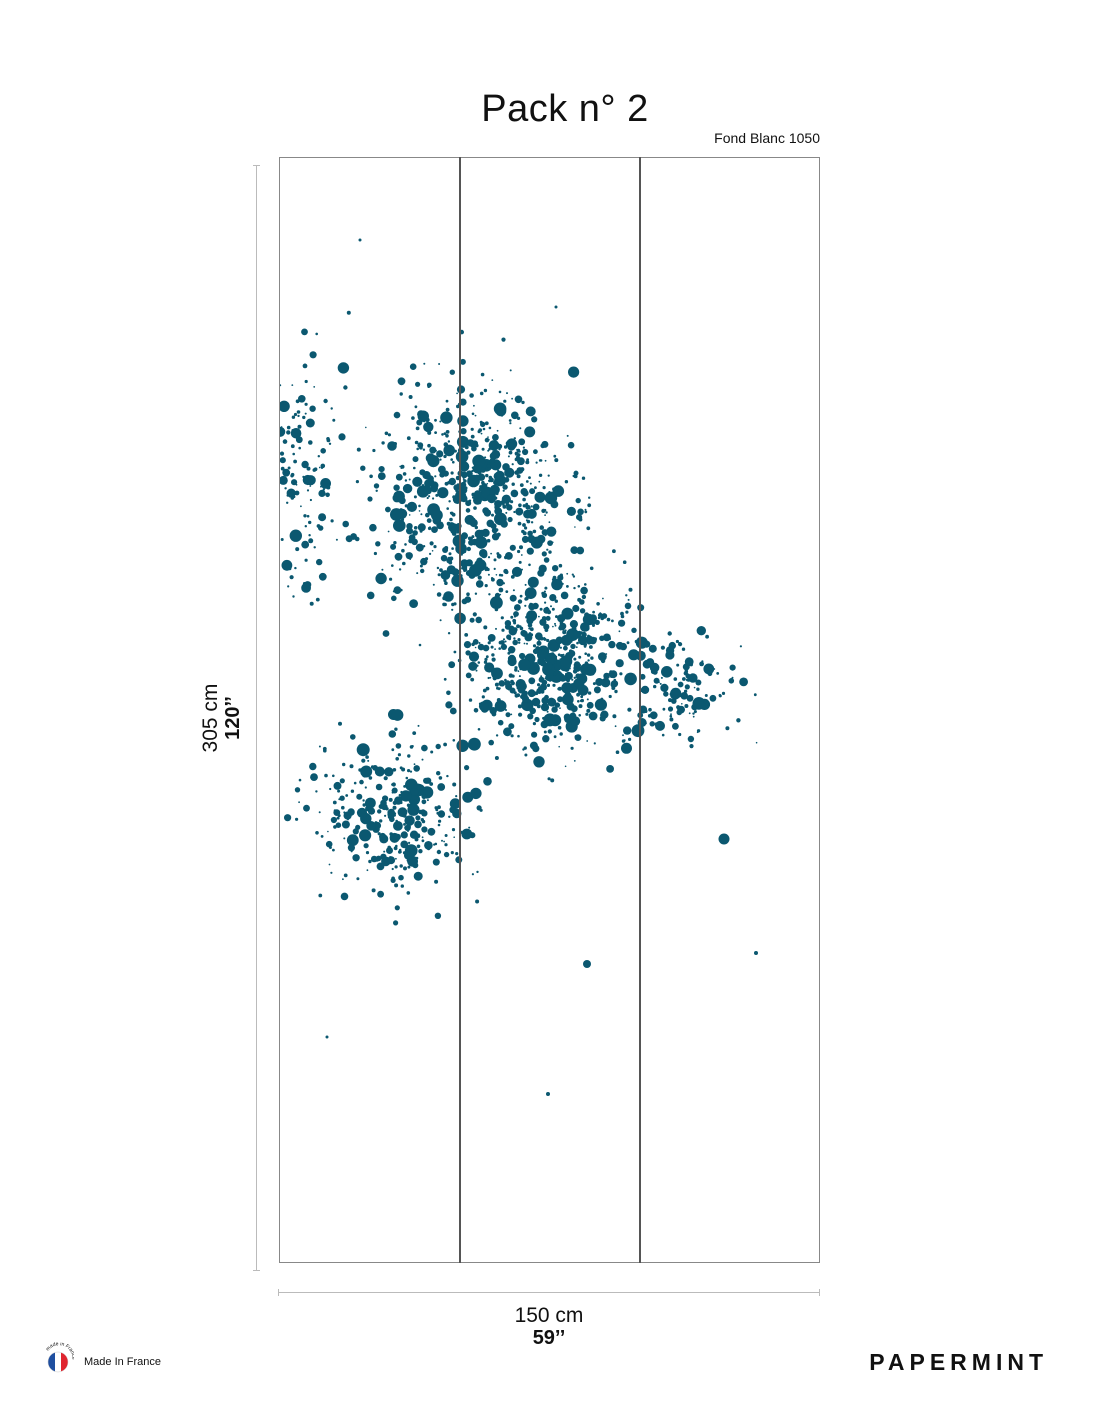 This screenshot has width=1100, height=1422. What do you see at coordinates (460, 710) in the screenshot?
I see `panel-seam` at bounding box center [460, 710].